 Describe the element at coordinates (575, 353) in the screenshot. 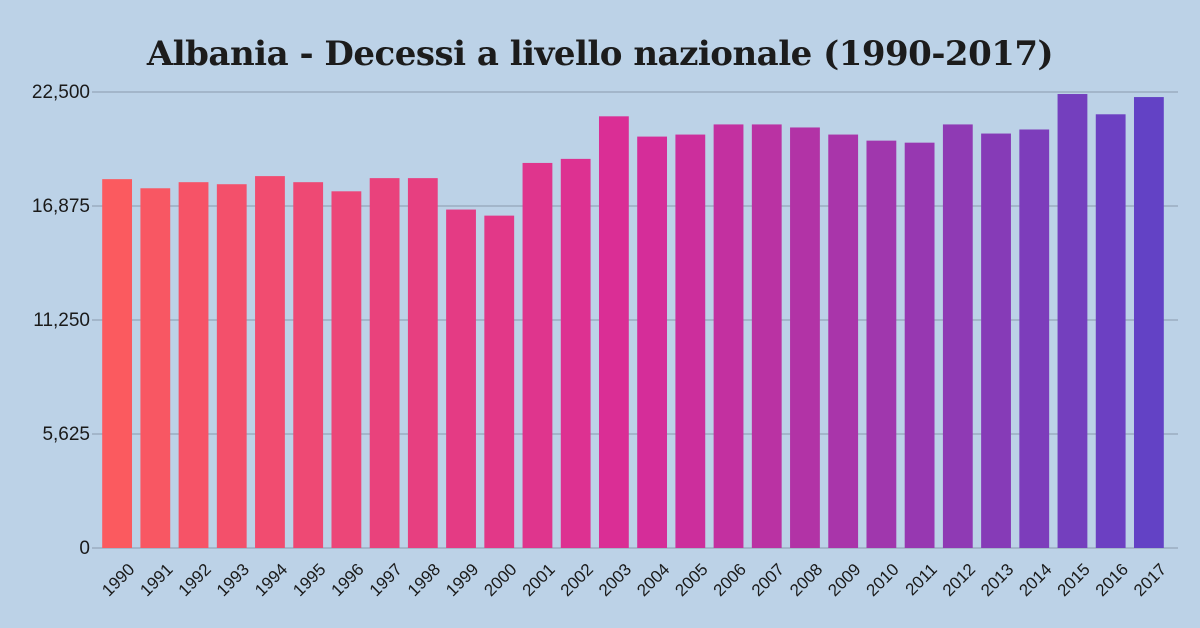

I see `bar-2002` at that location.